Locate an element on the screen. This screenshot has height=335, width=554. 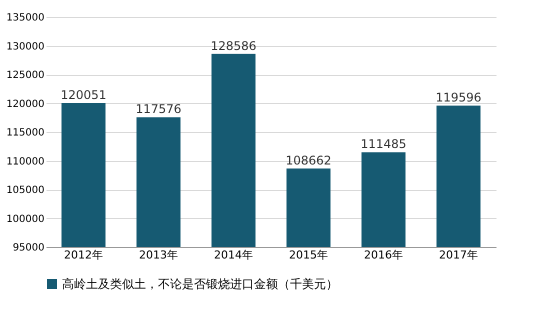
x-tick-label: 2013年 is located at coordinates (158, 255).